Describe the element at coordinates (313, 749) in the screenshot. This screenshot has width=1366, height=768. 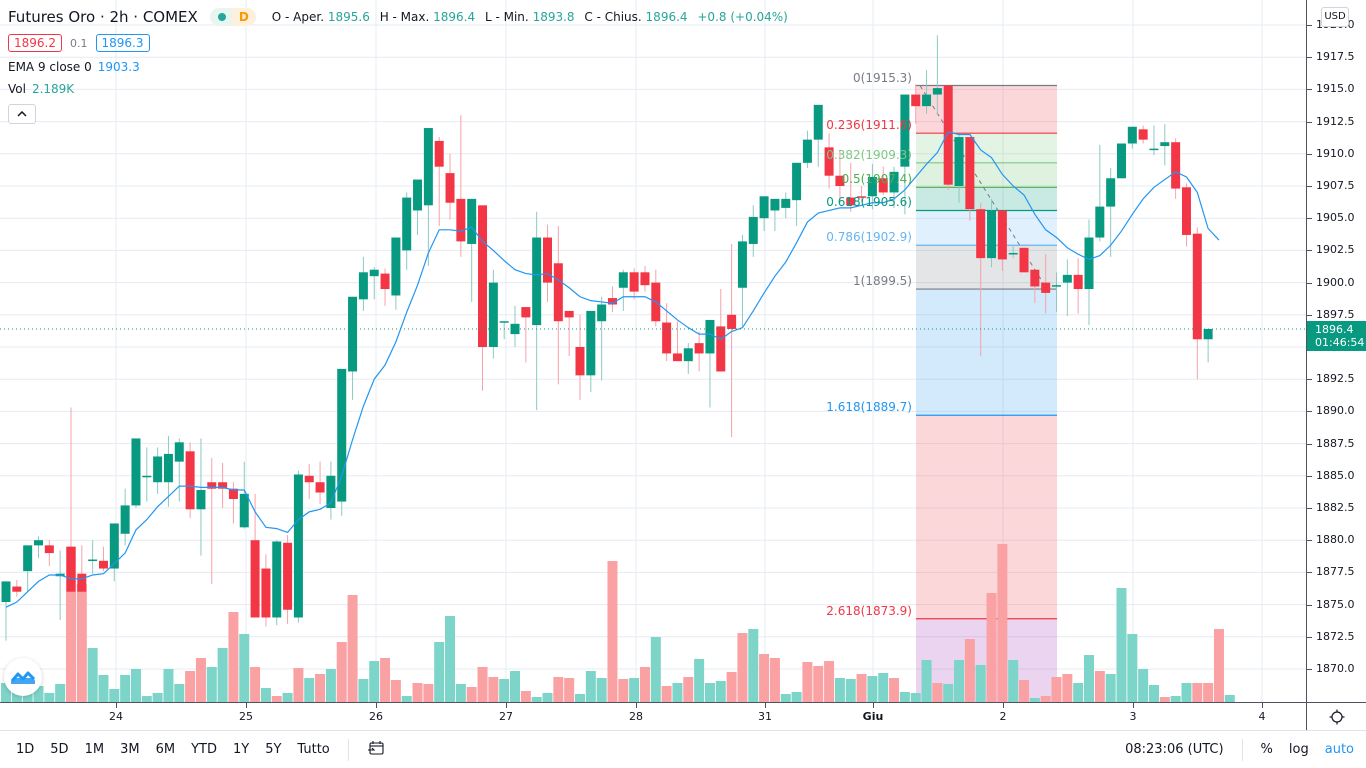
I see `range-button-tutto: Tutto` at that location.